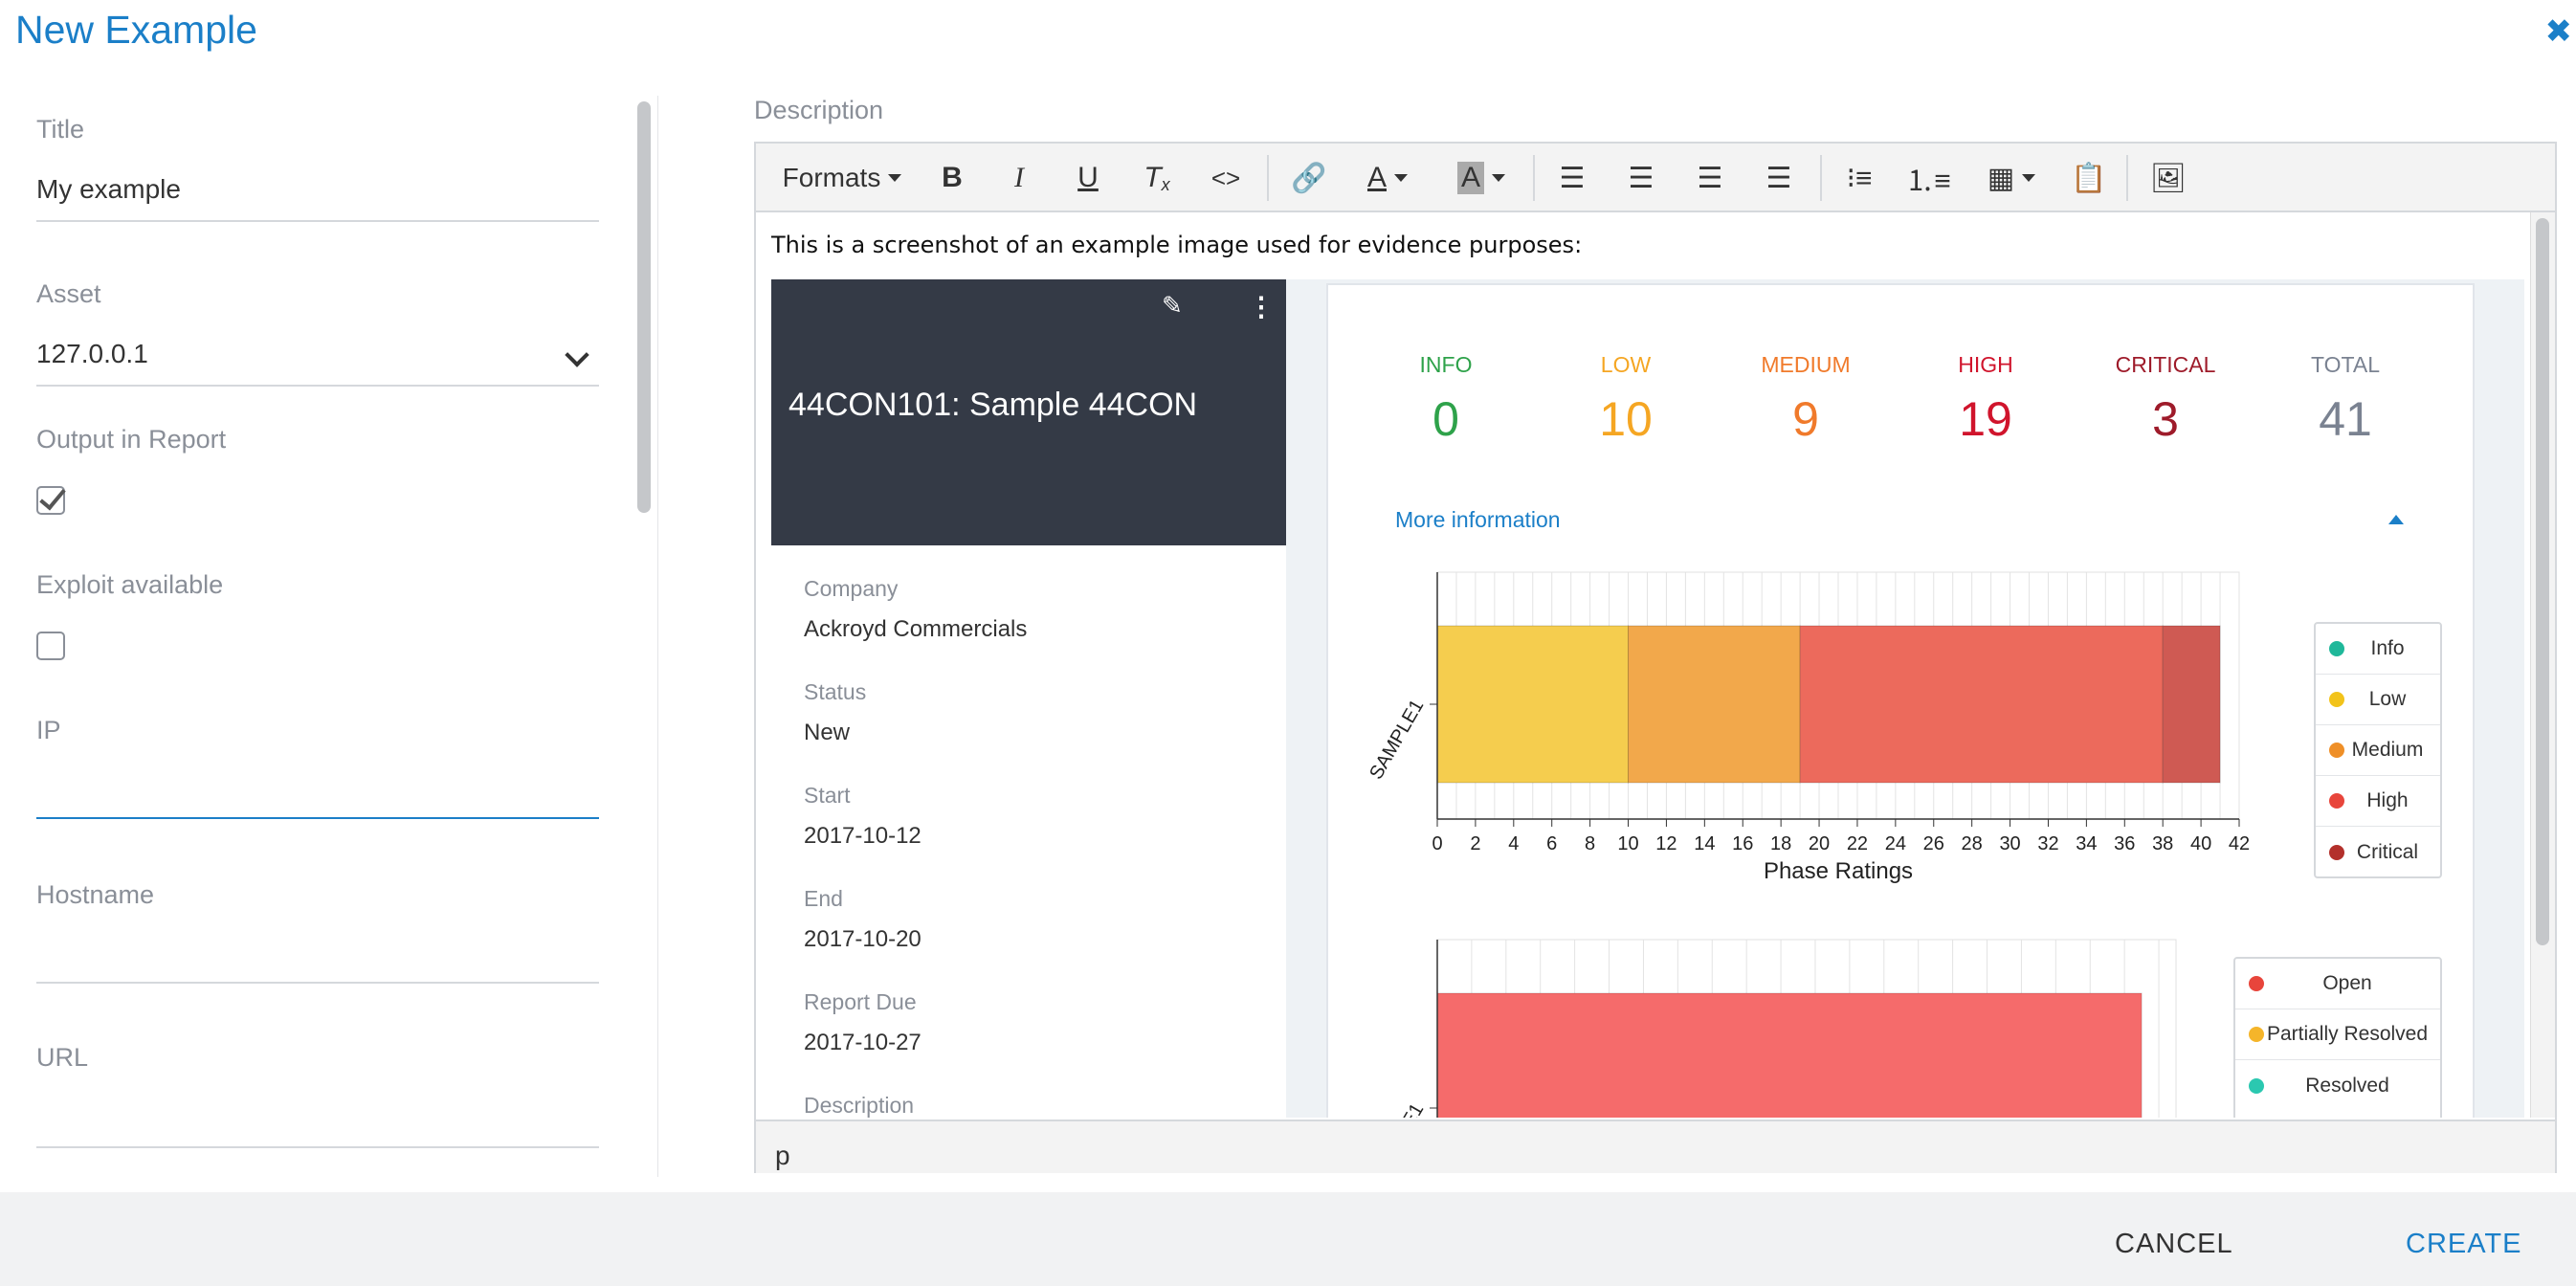 The height and width of the screenshot is (1286, 2576). What do you see at coordinates (1288, 1239) in the screenshot?
I see `dialog-footer: CANCEL CREATE` at bounding box center [1288, 1239].